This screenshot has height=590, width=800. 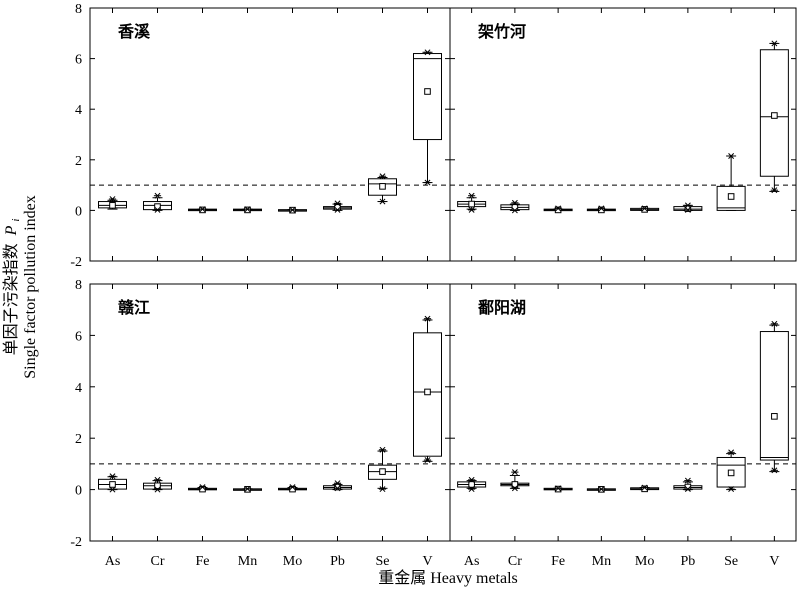 I want to click on y-tick-label: 0, so click(x=78, y=211).